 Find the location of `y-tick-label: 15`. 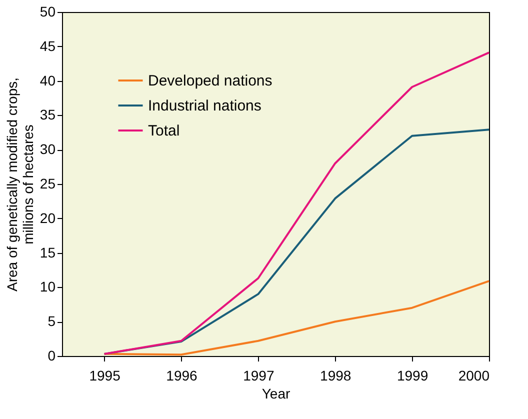

y-tick-label: 15 is located at coordinates (48, 252).